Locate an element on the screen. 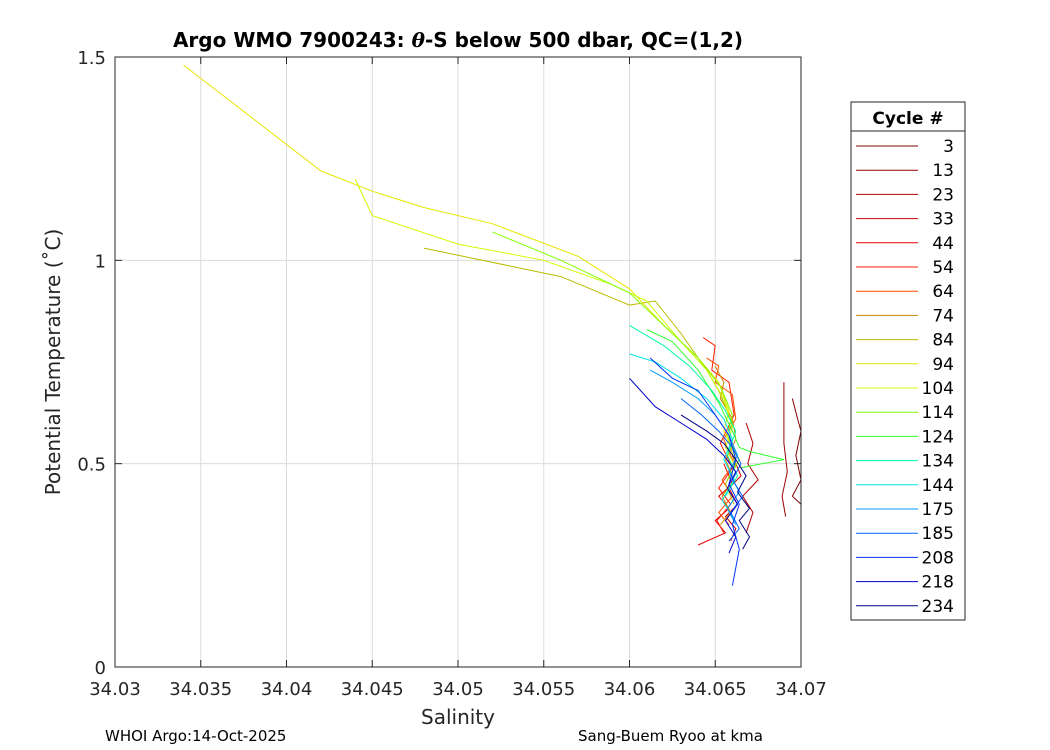  legend-label-74: 74 is located at coordinates (943, 316).